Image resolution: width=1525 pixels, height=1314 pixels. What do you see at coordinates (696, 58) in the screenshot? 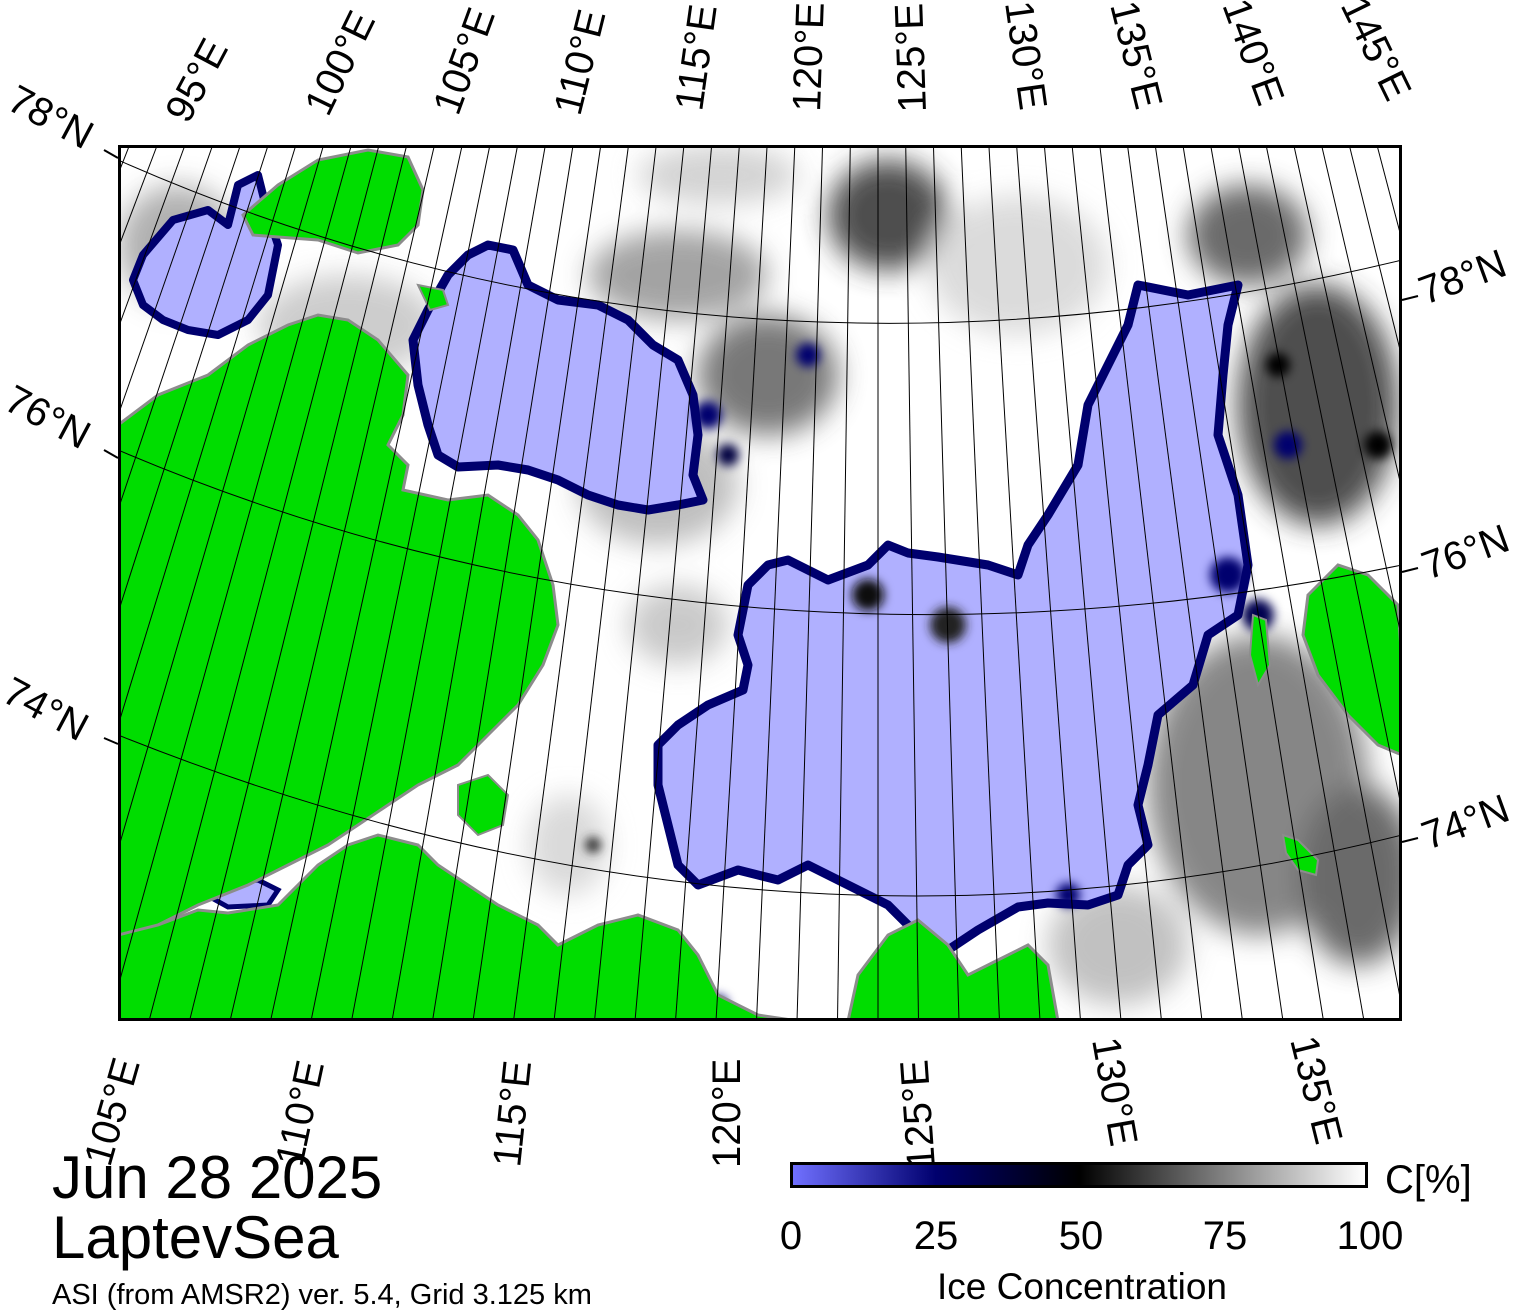
I see `top-lon-label: 115°E` at bounding box center [696, 58].